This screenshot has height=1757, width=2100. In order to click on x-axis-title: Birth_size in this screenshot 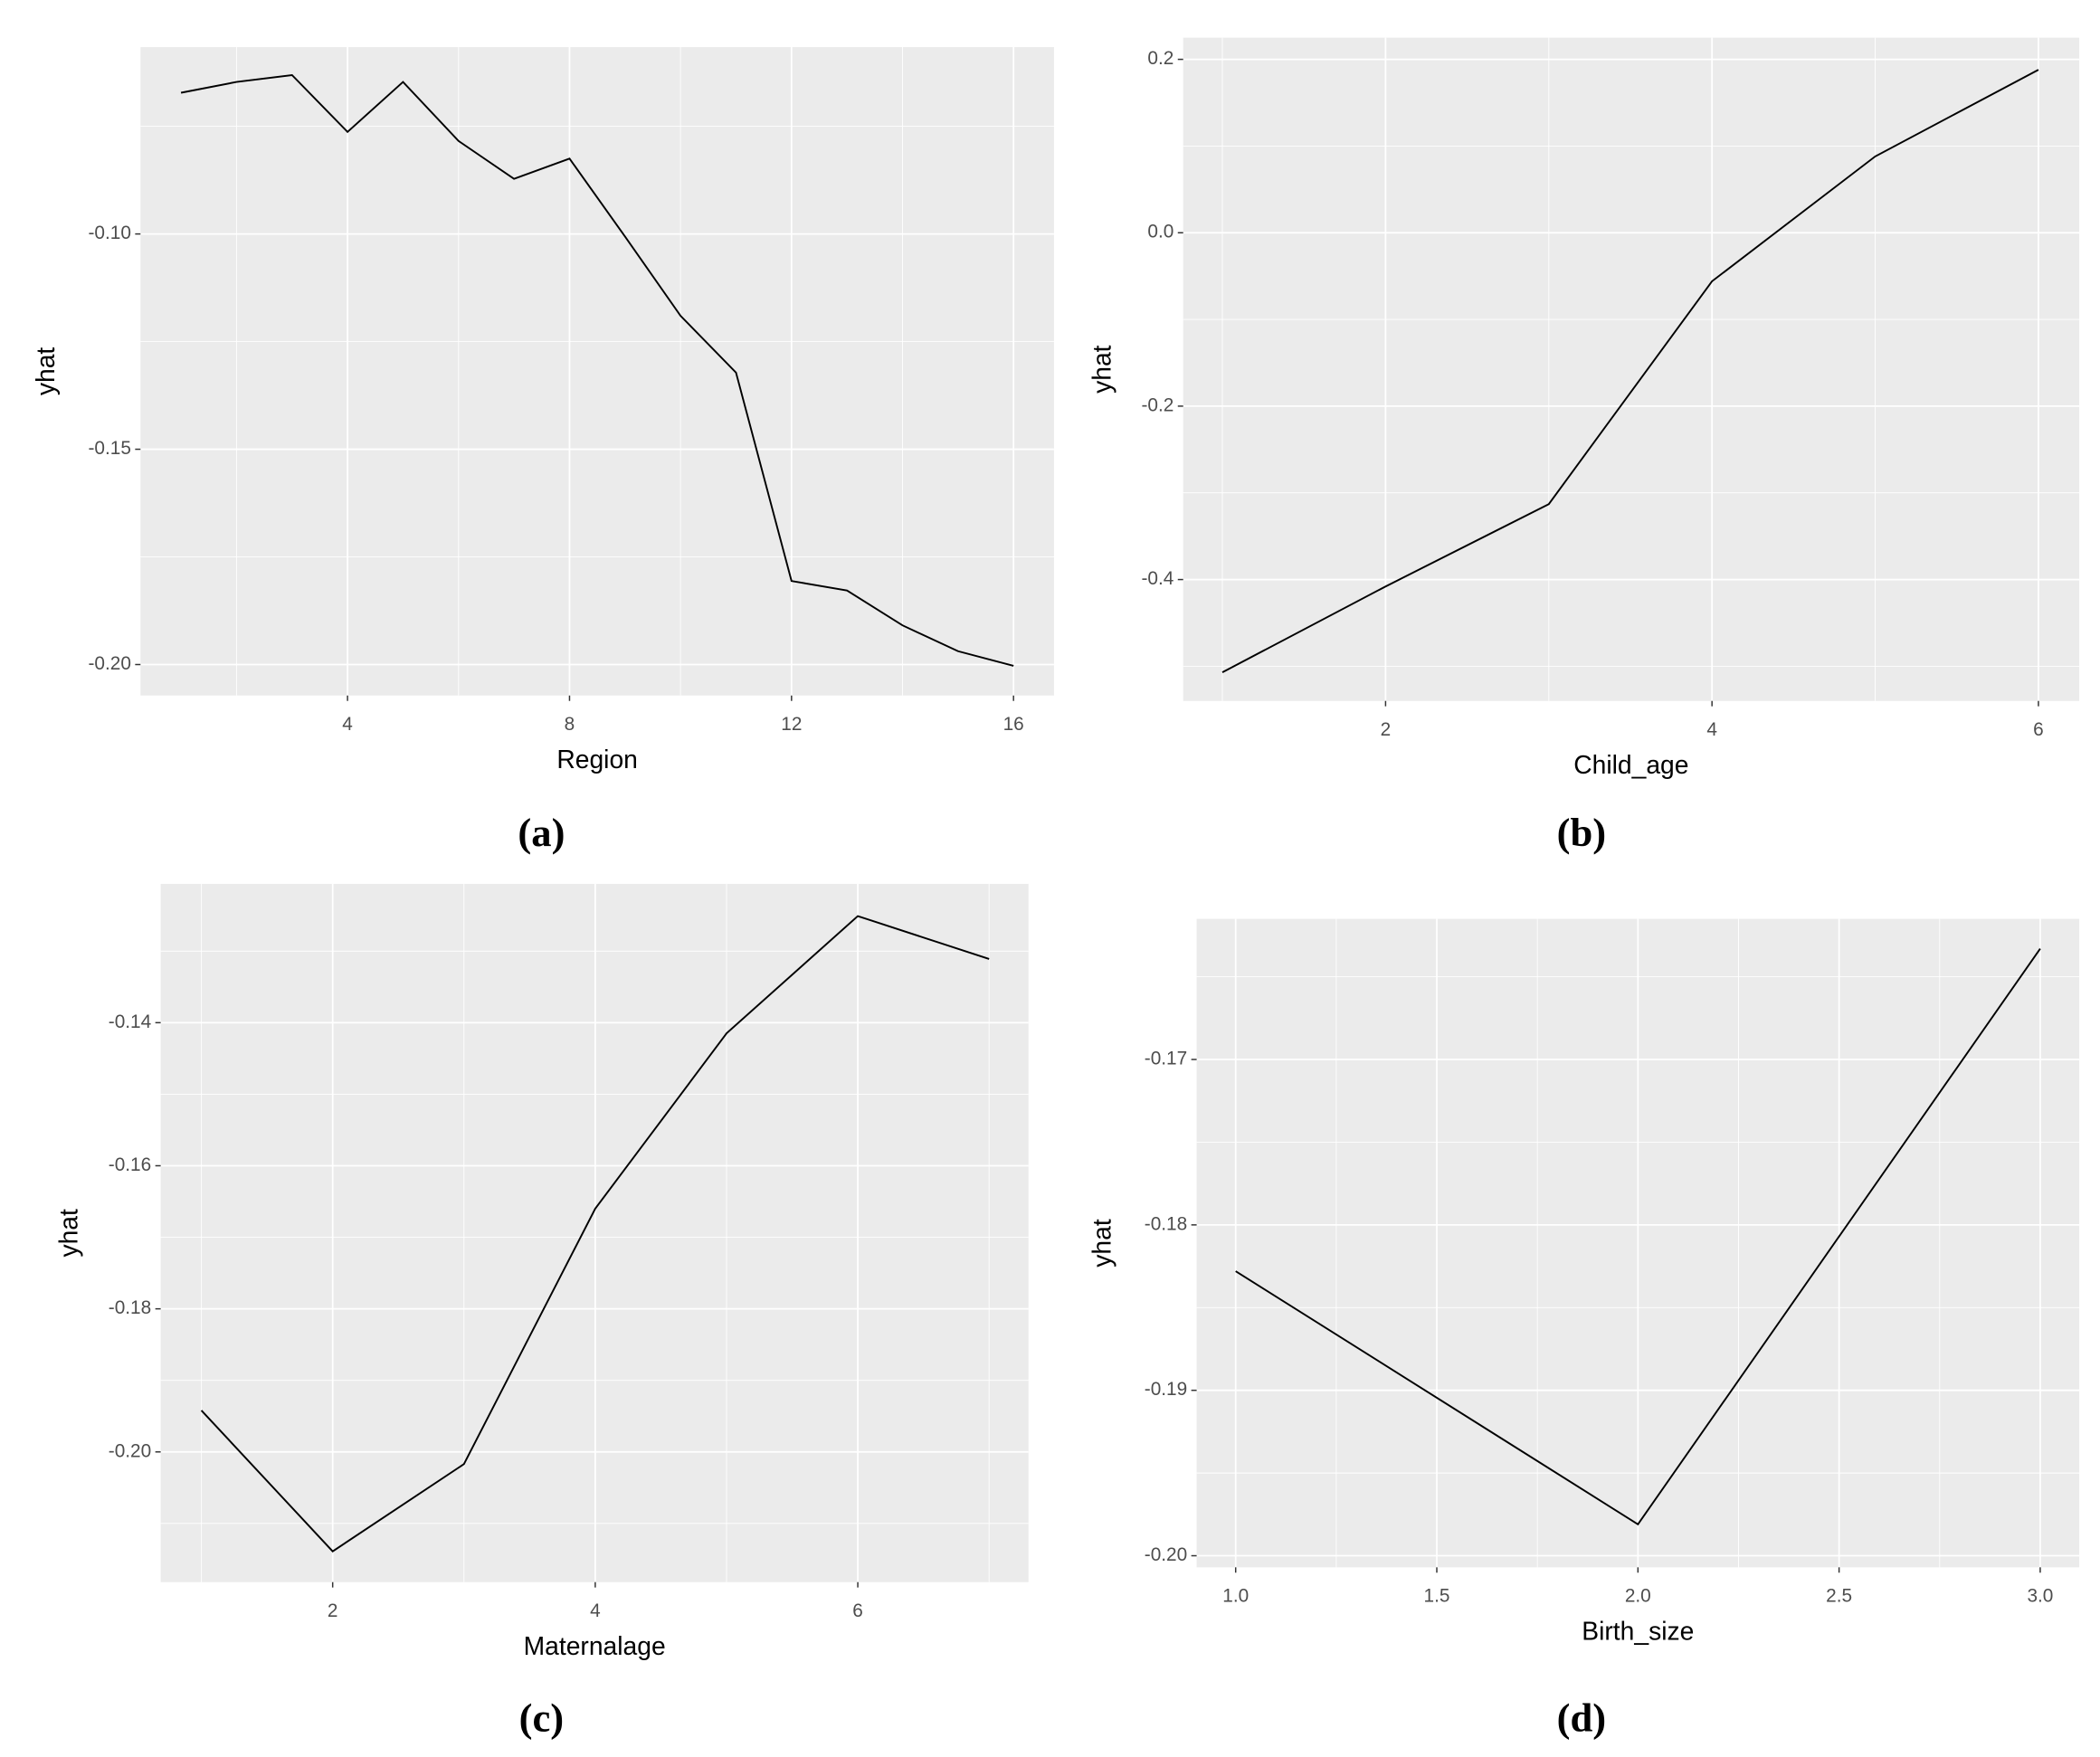, I will do `click(1638, 1631)`.